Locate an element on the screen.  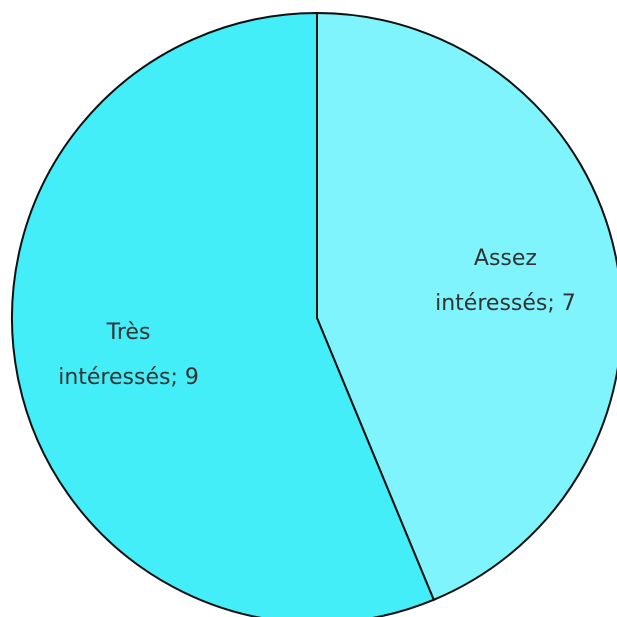
data-label: Très intéressés; 9 is located at coordinates (128, 355).